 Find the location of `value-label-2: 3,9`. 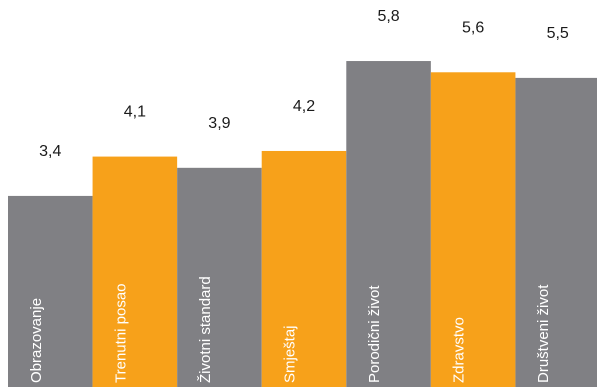

value-label-2: 3,9 is located at coordinates (219, 123).